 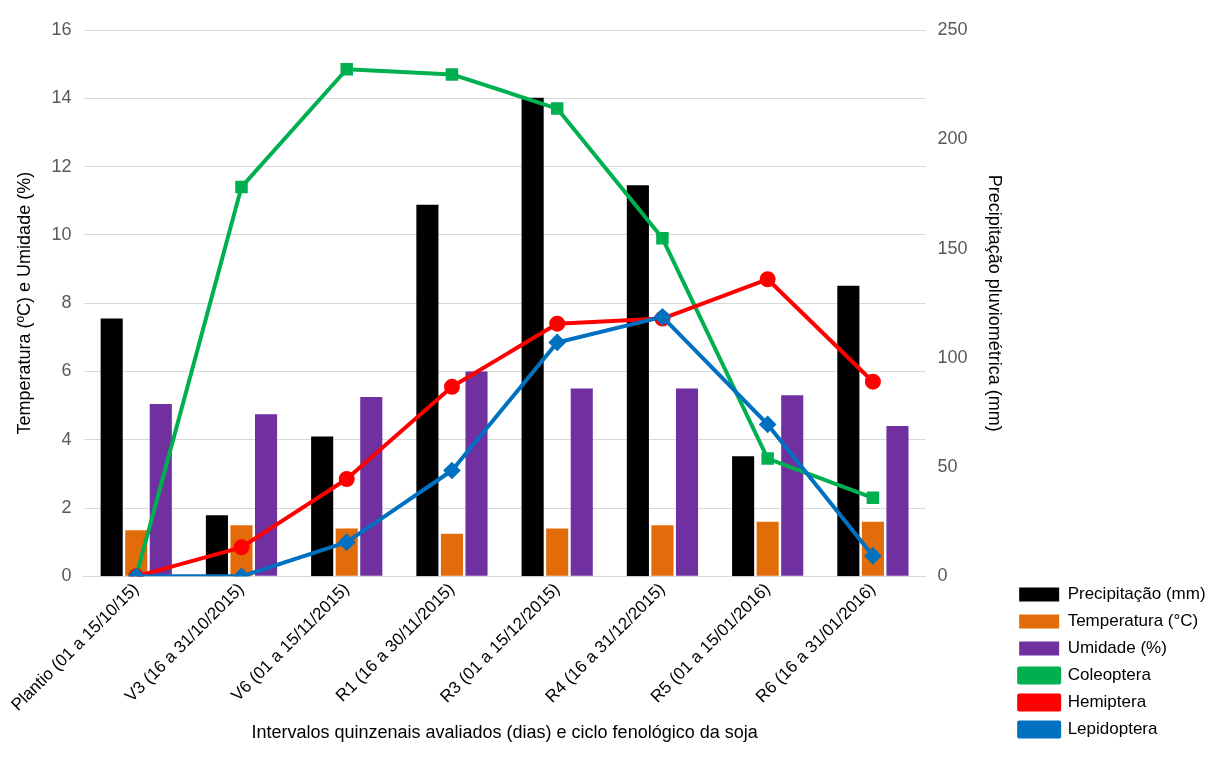 I want to click on y-tick-label: 2, so click(x=66, y=507).